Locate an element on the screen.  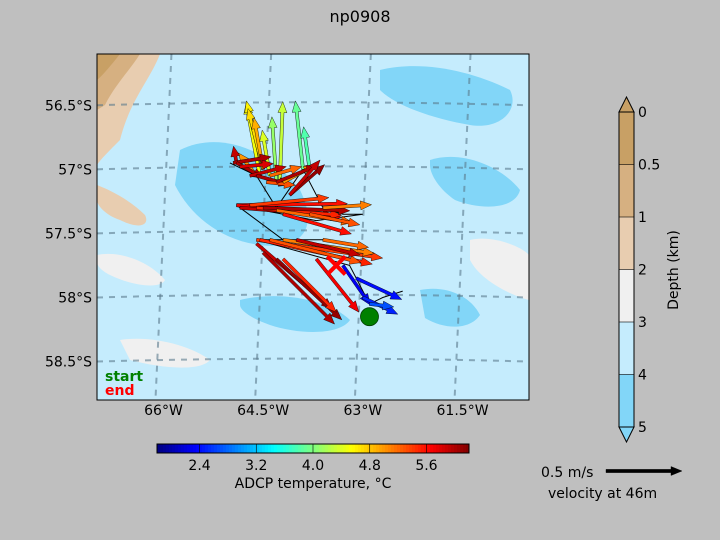
temperature-colorbar-tick-label: 5.6 is located at coordinates (426, 466).